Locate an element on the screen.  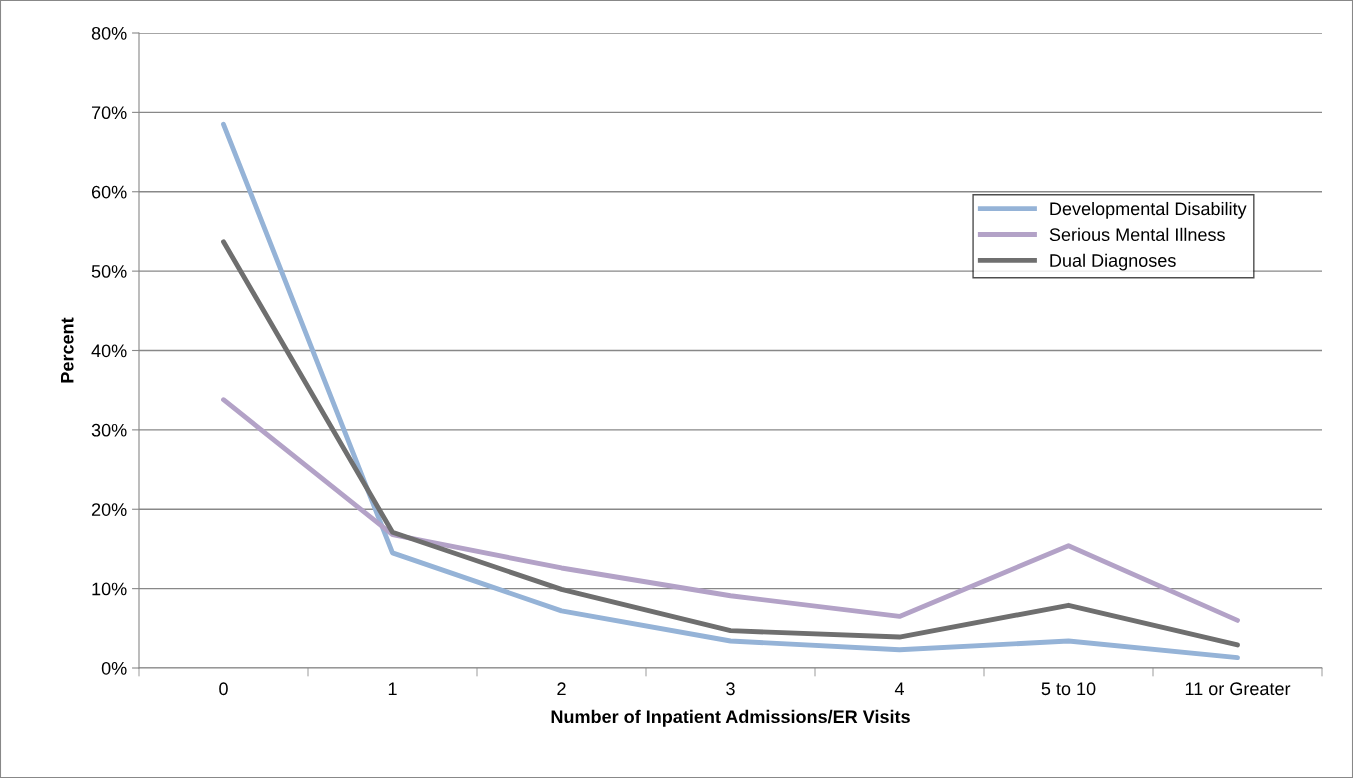
y-tick-label: 70% is located at coordinates (109, 113).